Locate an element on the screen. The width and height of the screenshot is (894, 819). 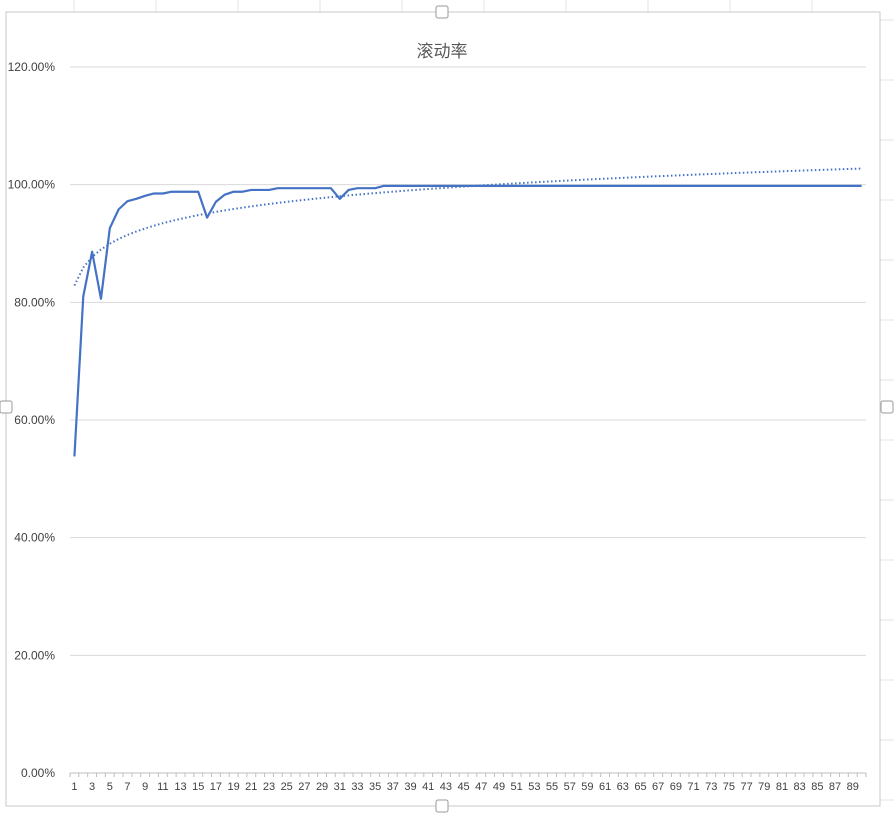
x-tick-label: 89 is located at coordinates (853, 787).